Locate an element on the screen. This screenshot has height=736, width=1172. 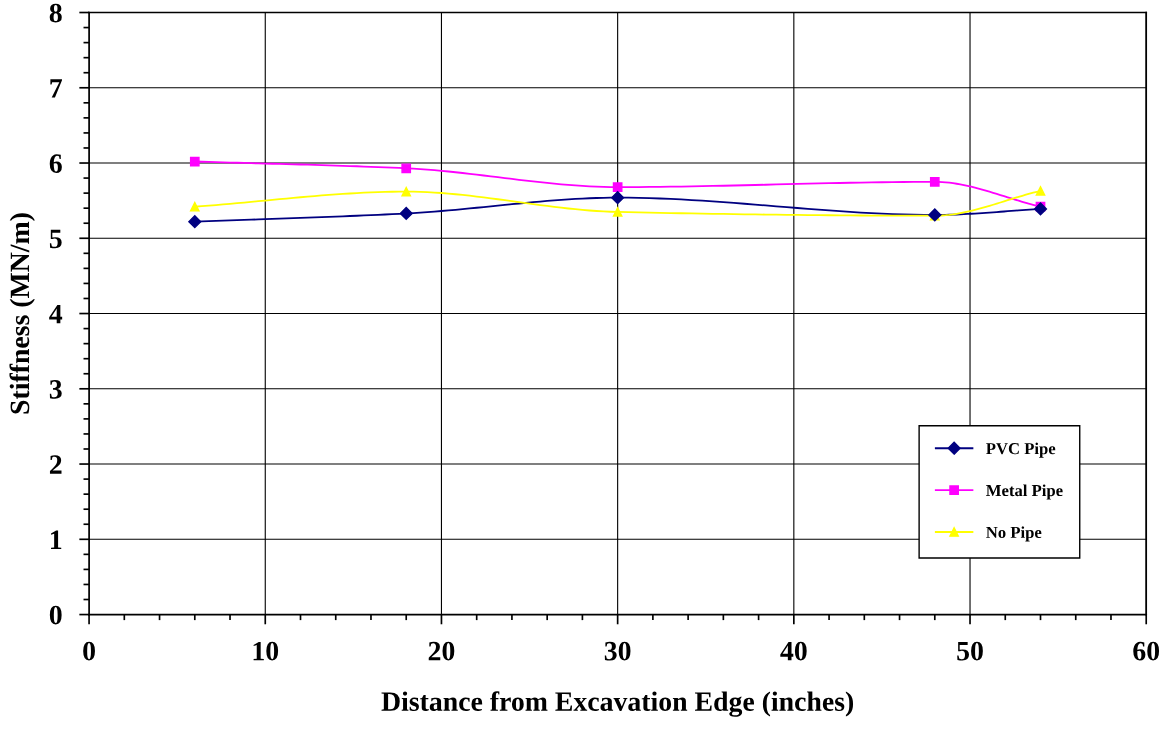
y-tick-label: 5 is located at coordinates (55, 239).